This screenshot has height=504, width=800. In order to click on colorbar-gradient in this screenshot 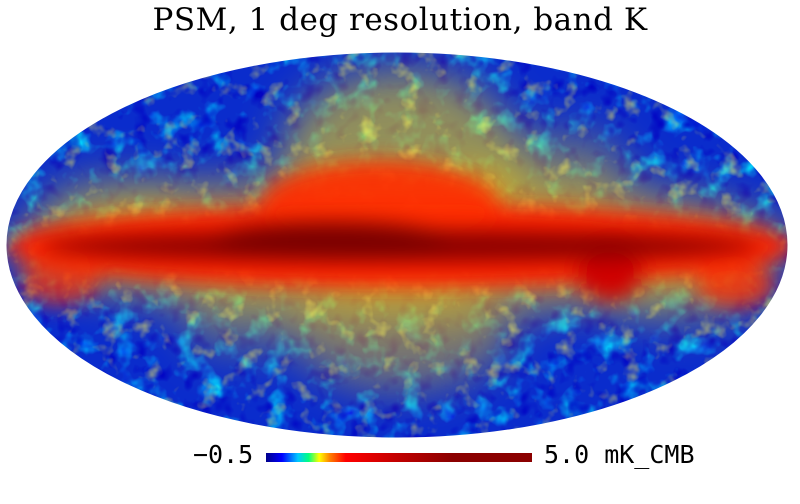, I will do `click(399, 457)`.